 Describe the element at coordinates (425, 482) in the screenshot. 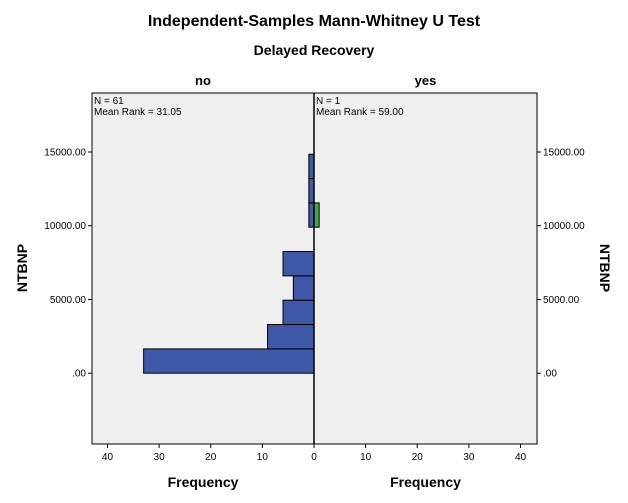

I see `x-axis-label-right: Frequency` at that location.